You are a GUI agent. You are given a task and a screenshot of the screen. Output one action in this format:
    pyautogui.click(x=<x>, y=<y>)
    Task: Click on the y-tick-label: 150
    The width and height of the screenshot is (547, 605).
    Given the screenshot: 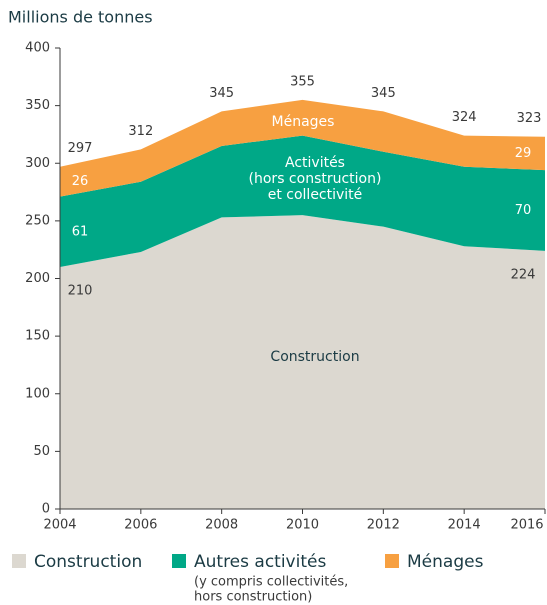 What is the action you would take?
    pyautogui.click(x=37, y=336)
    